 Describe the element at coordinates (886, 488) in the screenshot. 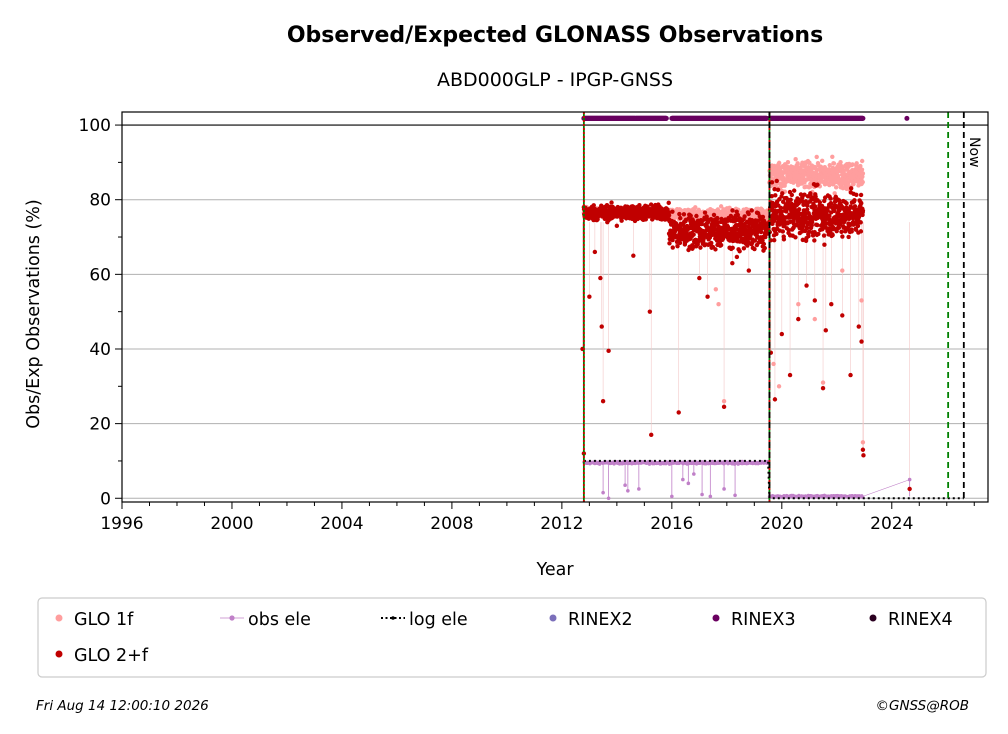

I see `obs-ele-segment` at that location.